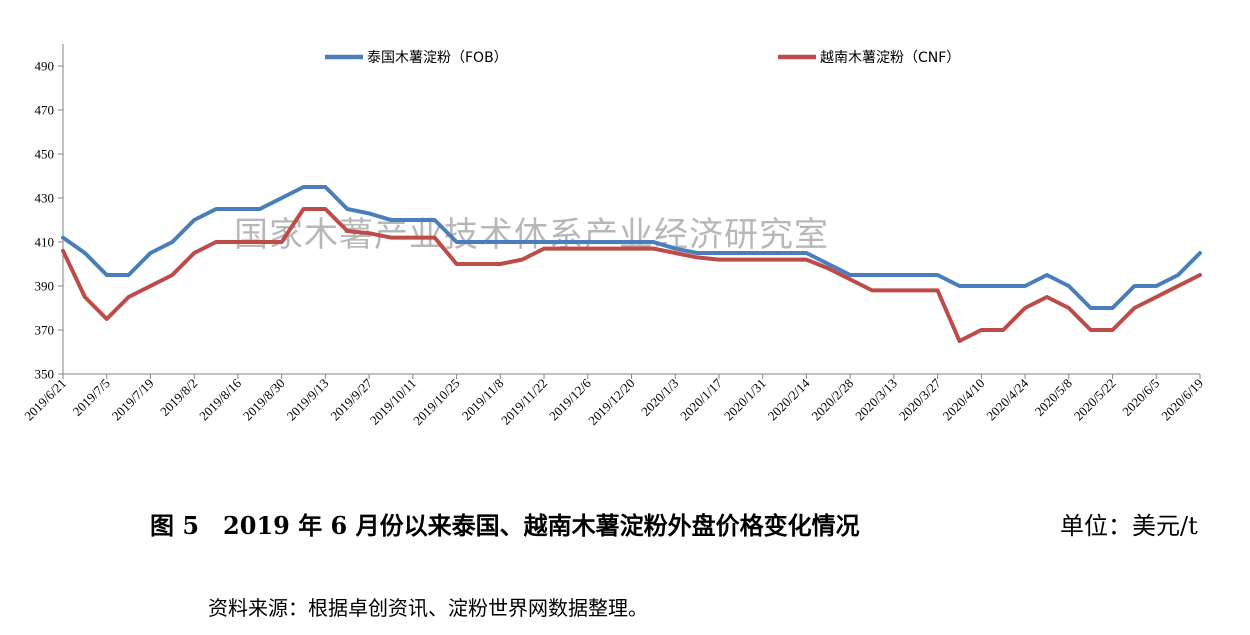  Describe the element at coordinates (91, 397) in the screenshot. I see `x-tick-label: 2019/7/5` at that location.